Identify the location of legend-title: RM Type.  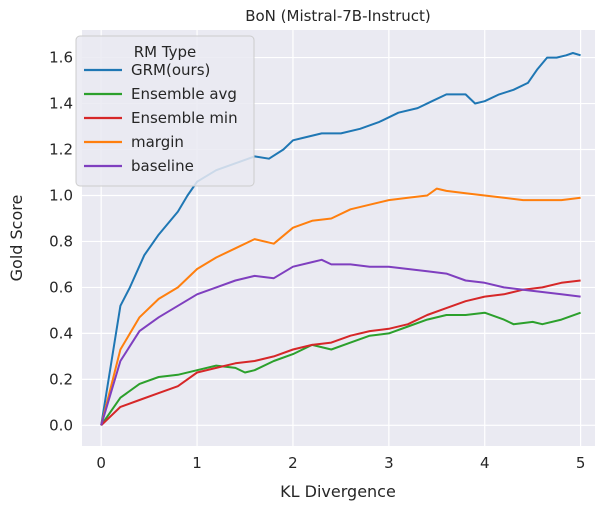
(165, 52).